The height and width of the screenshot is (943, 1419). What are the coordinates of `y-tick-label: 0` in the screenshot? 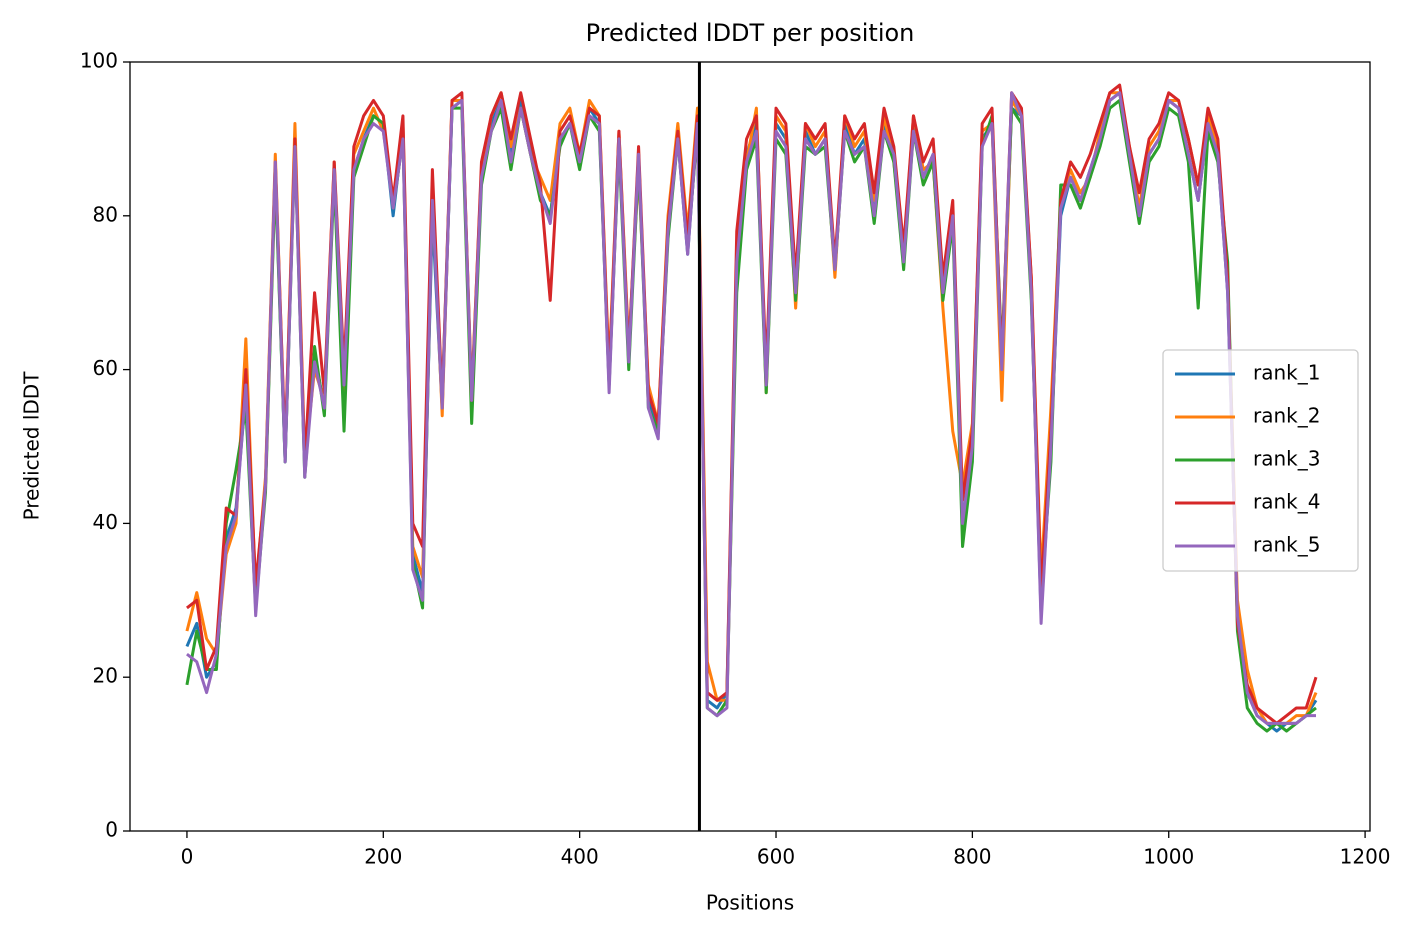 It's located at (111, 830).